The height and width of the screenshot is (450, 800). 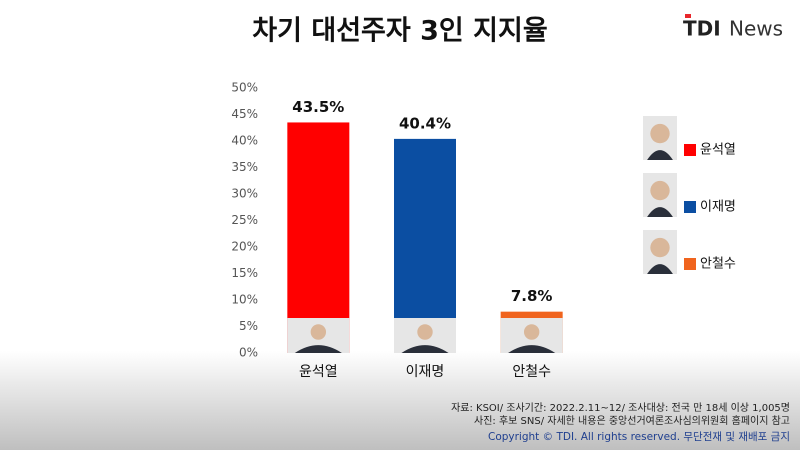 I want to click on x-tick-label: 안철수, so click(x=531, y=372).